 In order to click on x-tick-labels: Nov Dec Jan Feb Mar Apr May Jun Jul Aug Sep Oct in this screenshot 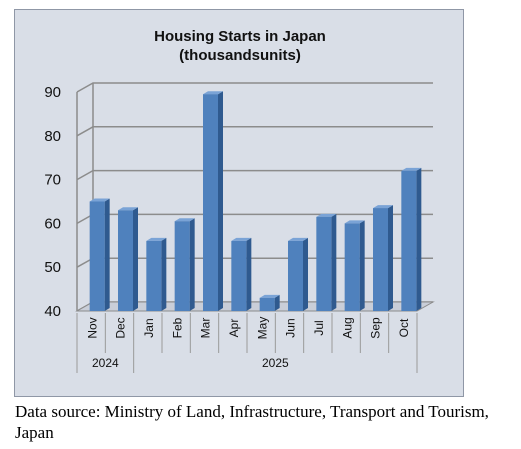, I will do `click(247, 333)`.